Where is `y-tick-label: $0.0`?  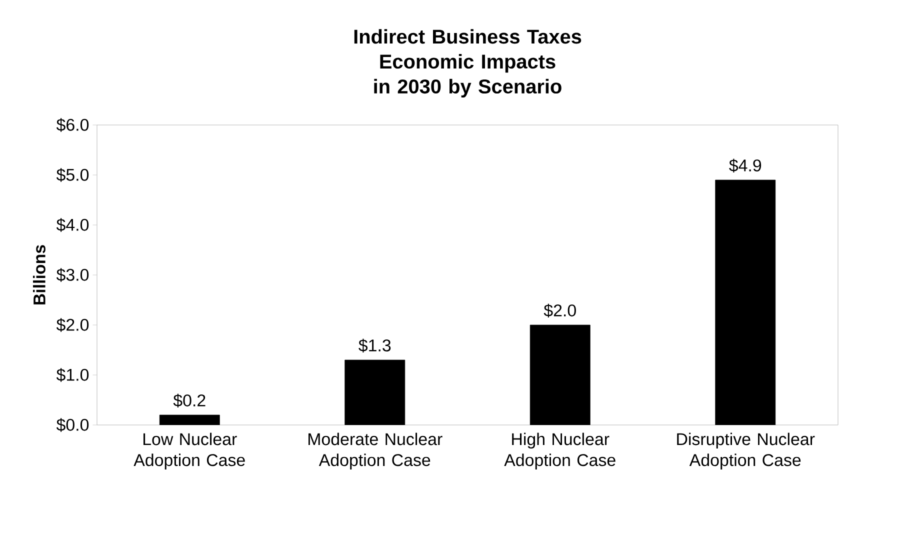
y-tick-label: $0.0 is located at coordinates (72, 425).